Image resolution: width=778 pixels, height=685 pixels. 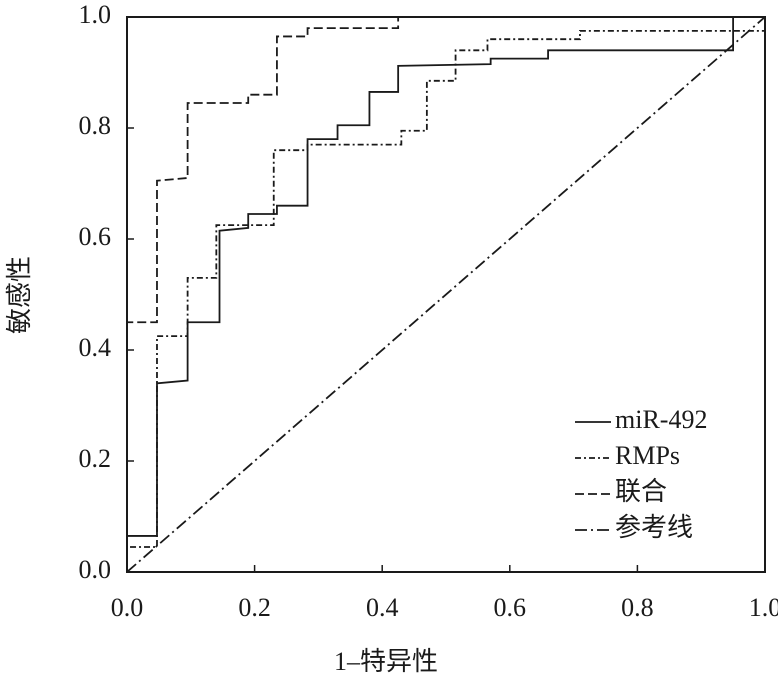 What do you see at coordinates (127, 607) in the screenshot?
I see `x-tick-label: 0.0` at bounding box center [127, 607].